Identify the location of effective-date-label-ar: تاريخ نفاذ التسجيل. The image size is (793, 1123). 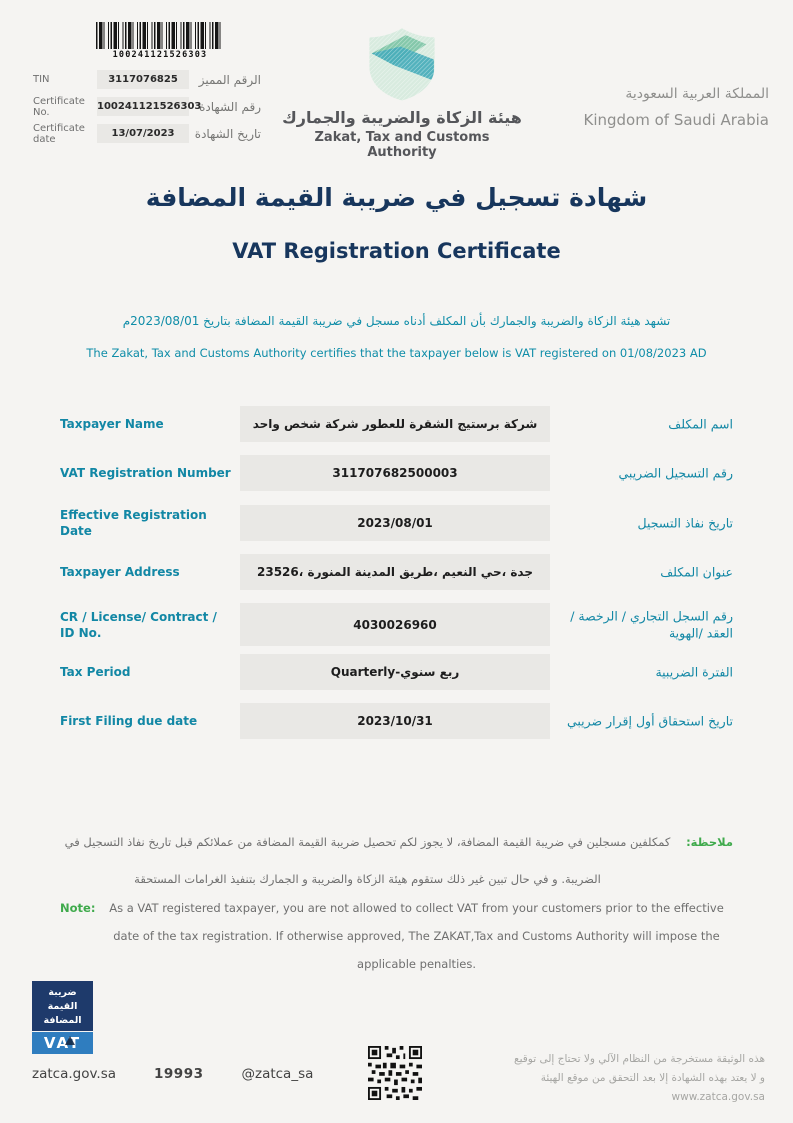
(685, 523).